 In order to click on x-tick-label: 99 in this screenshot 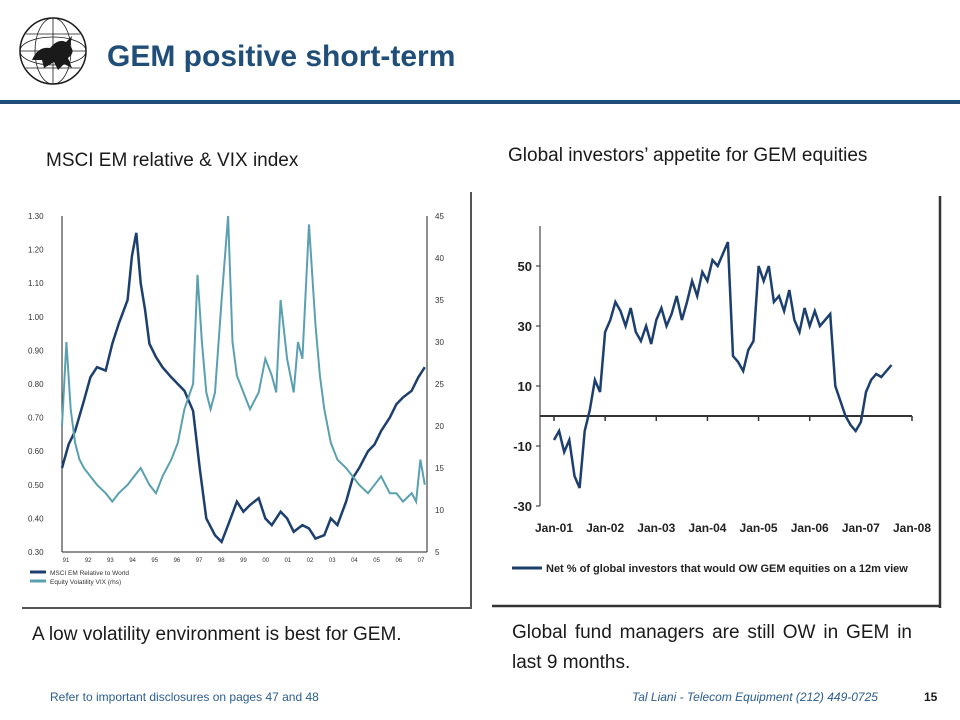, I will do `click(243, 561)`.